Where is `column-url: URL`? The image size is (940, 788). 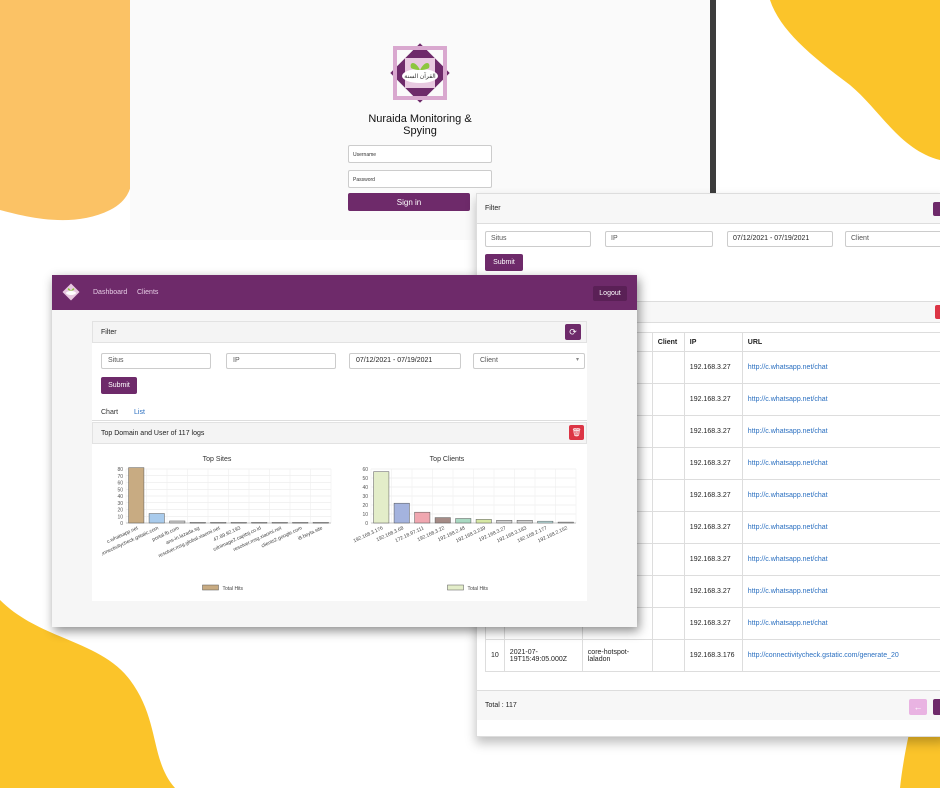 column-url: URL is located at coordinates (840, 342).